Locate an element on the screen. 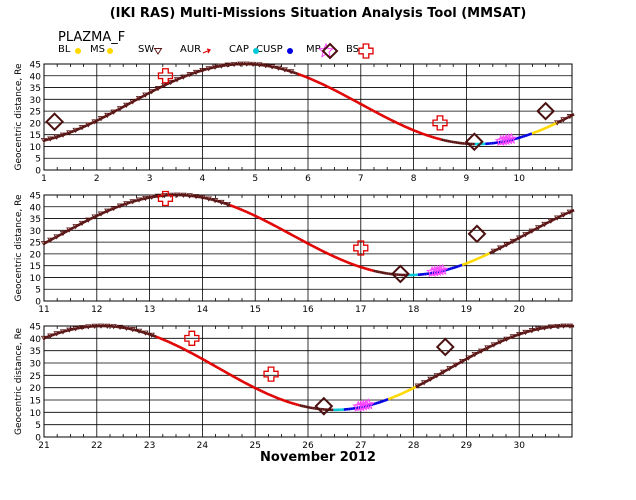 This screenshot has width=636, height=500. y-tick-label: 25 is located at coordinates (35, 244).